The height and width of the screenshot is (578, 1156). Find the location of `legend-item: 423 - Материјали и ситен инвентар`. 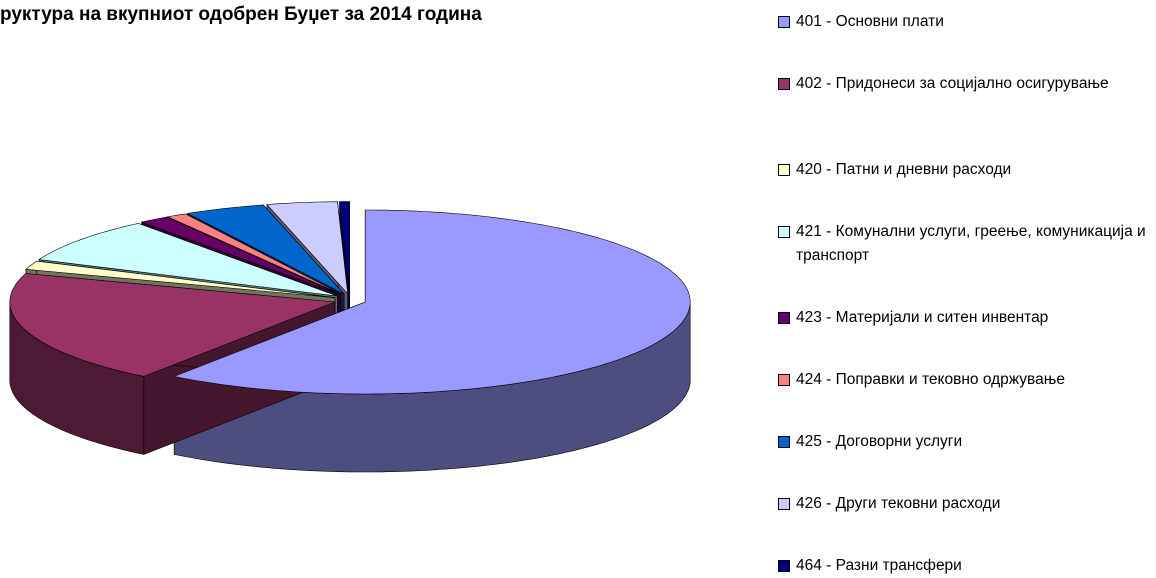

legend-item: 423 - Материјали и ситен инвентар is located at coordinates (967, 318).